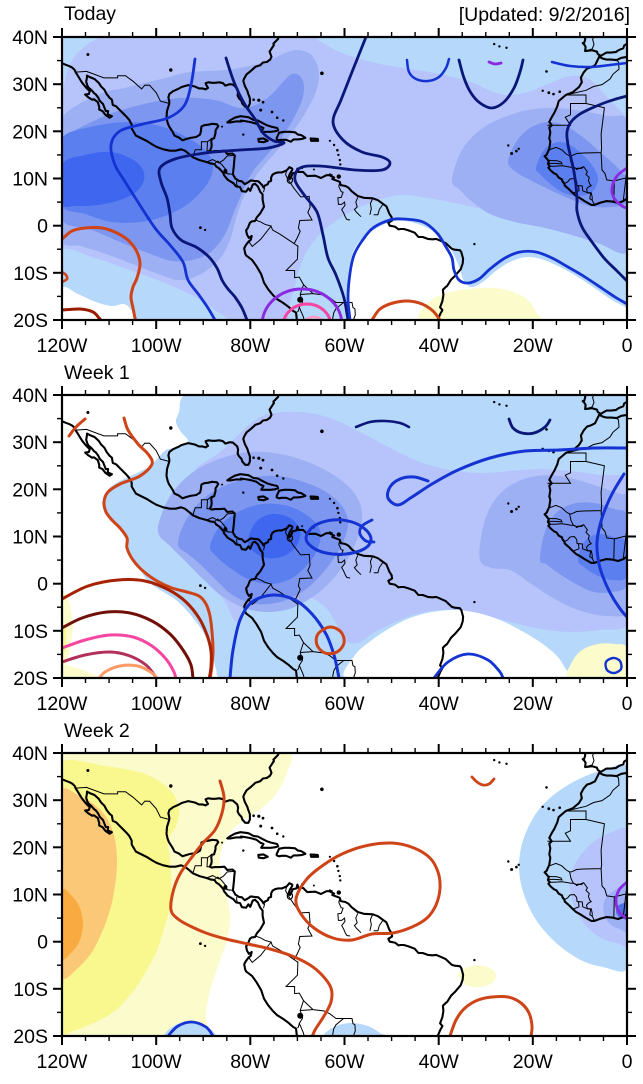 Image resolution: width=643 pixels, height=1084 pixels. I want to click on svg-text: [Updated: 9/2/2016], so click(544, 15).